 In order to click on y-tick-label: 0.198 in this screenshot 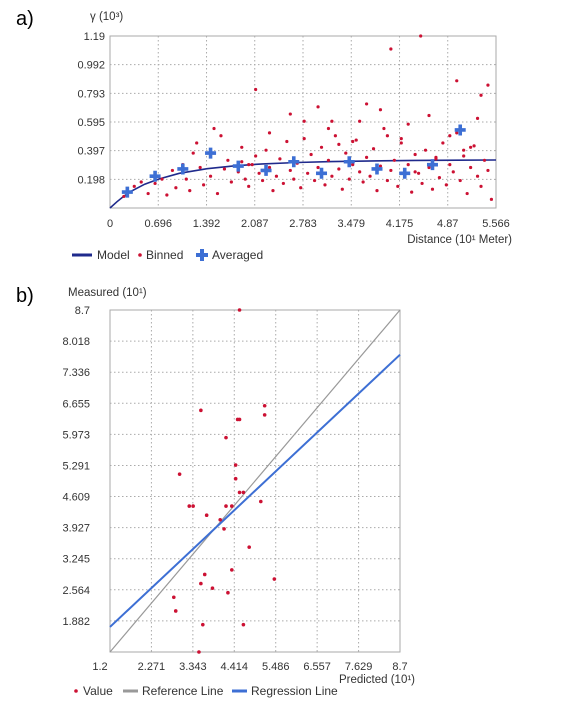, I will do `click(91, 180)`.